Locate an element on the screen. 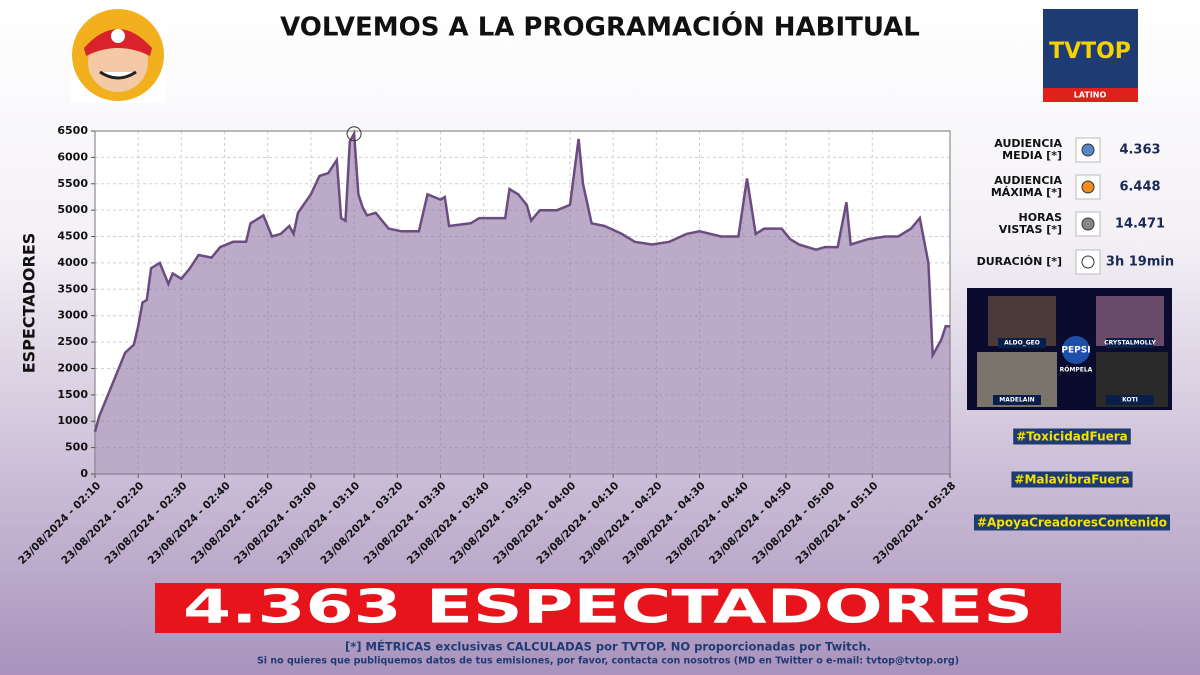 The height and width of the screenshot is (675, 1200). y-tick-label: 1000 is located at coordinates (72, 420).